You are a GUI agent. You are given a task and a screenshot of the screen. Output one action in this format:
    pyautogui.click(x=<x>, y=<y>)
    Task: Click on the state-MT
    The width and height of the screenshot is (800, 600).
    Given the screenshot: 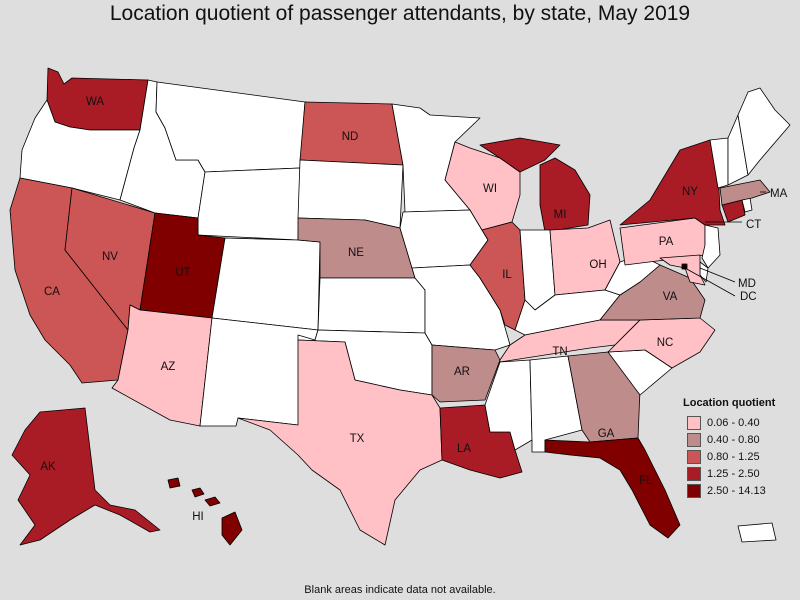 What is the action you would take?
    pyautogui.click(x=230, y=127)
    